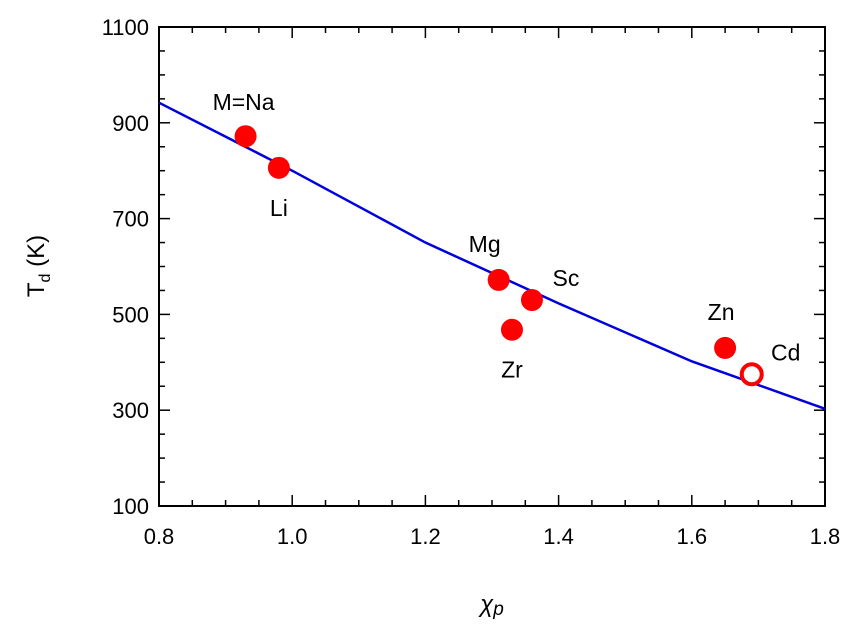 This screenshot has width=851, height=624. I want to click on point-label-cd: Cd, so click(785, 352).